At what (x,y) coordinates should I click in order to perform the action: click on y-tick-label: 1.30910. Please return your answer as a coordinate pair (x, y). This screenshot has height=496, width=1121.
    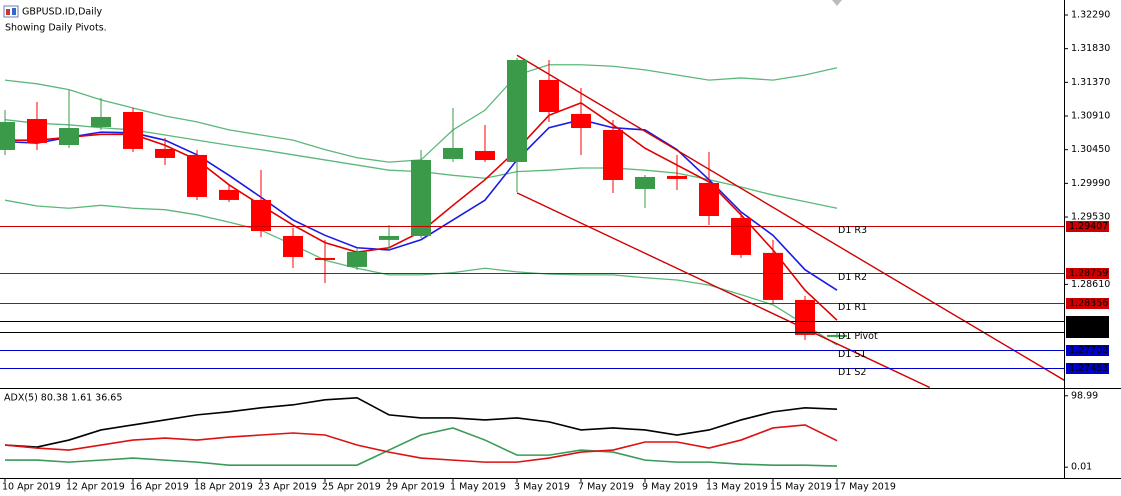
    Looking at the image, I should click on (1090, 116).